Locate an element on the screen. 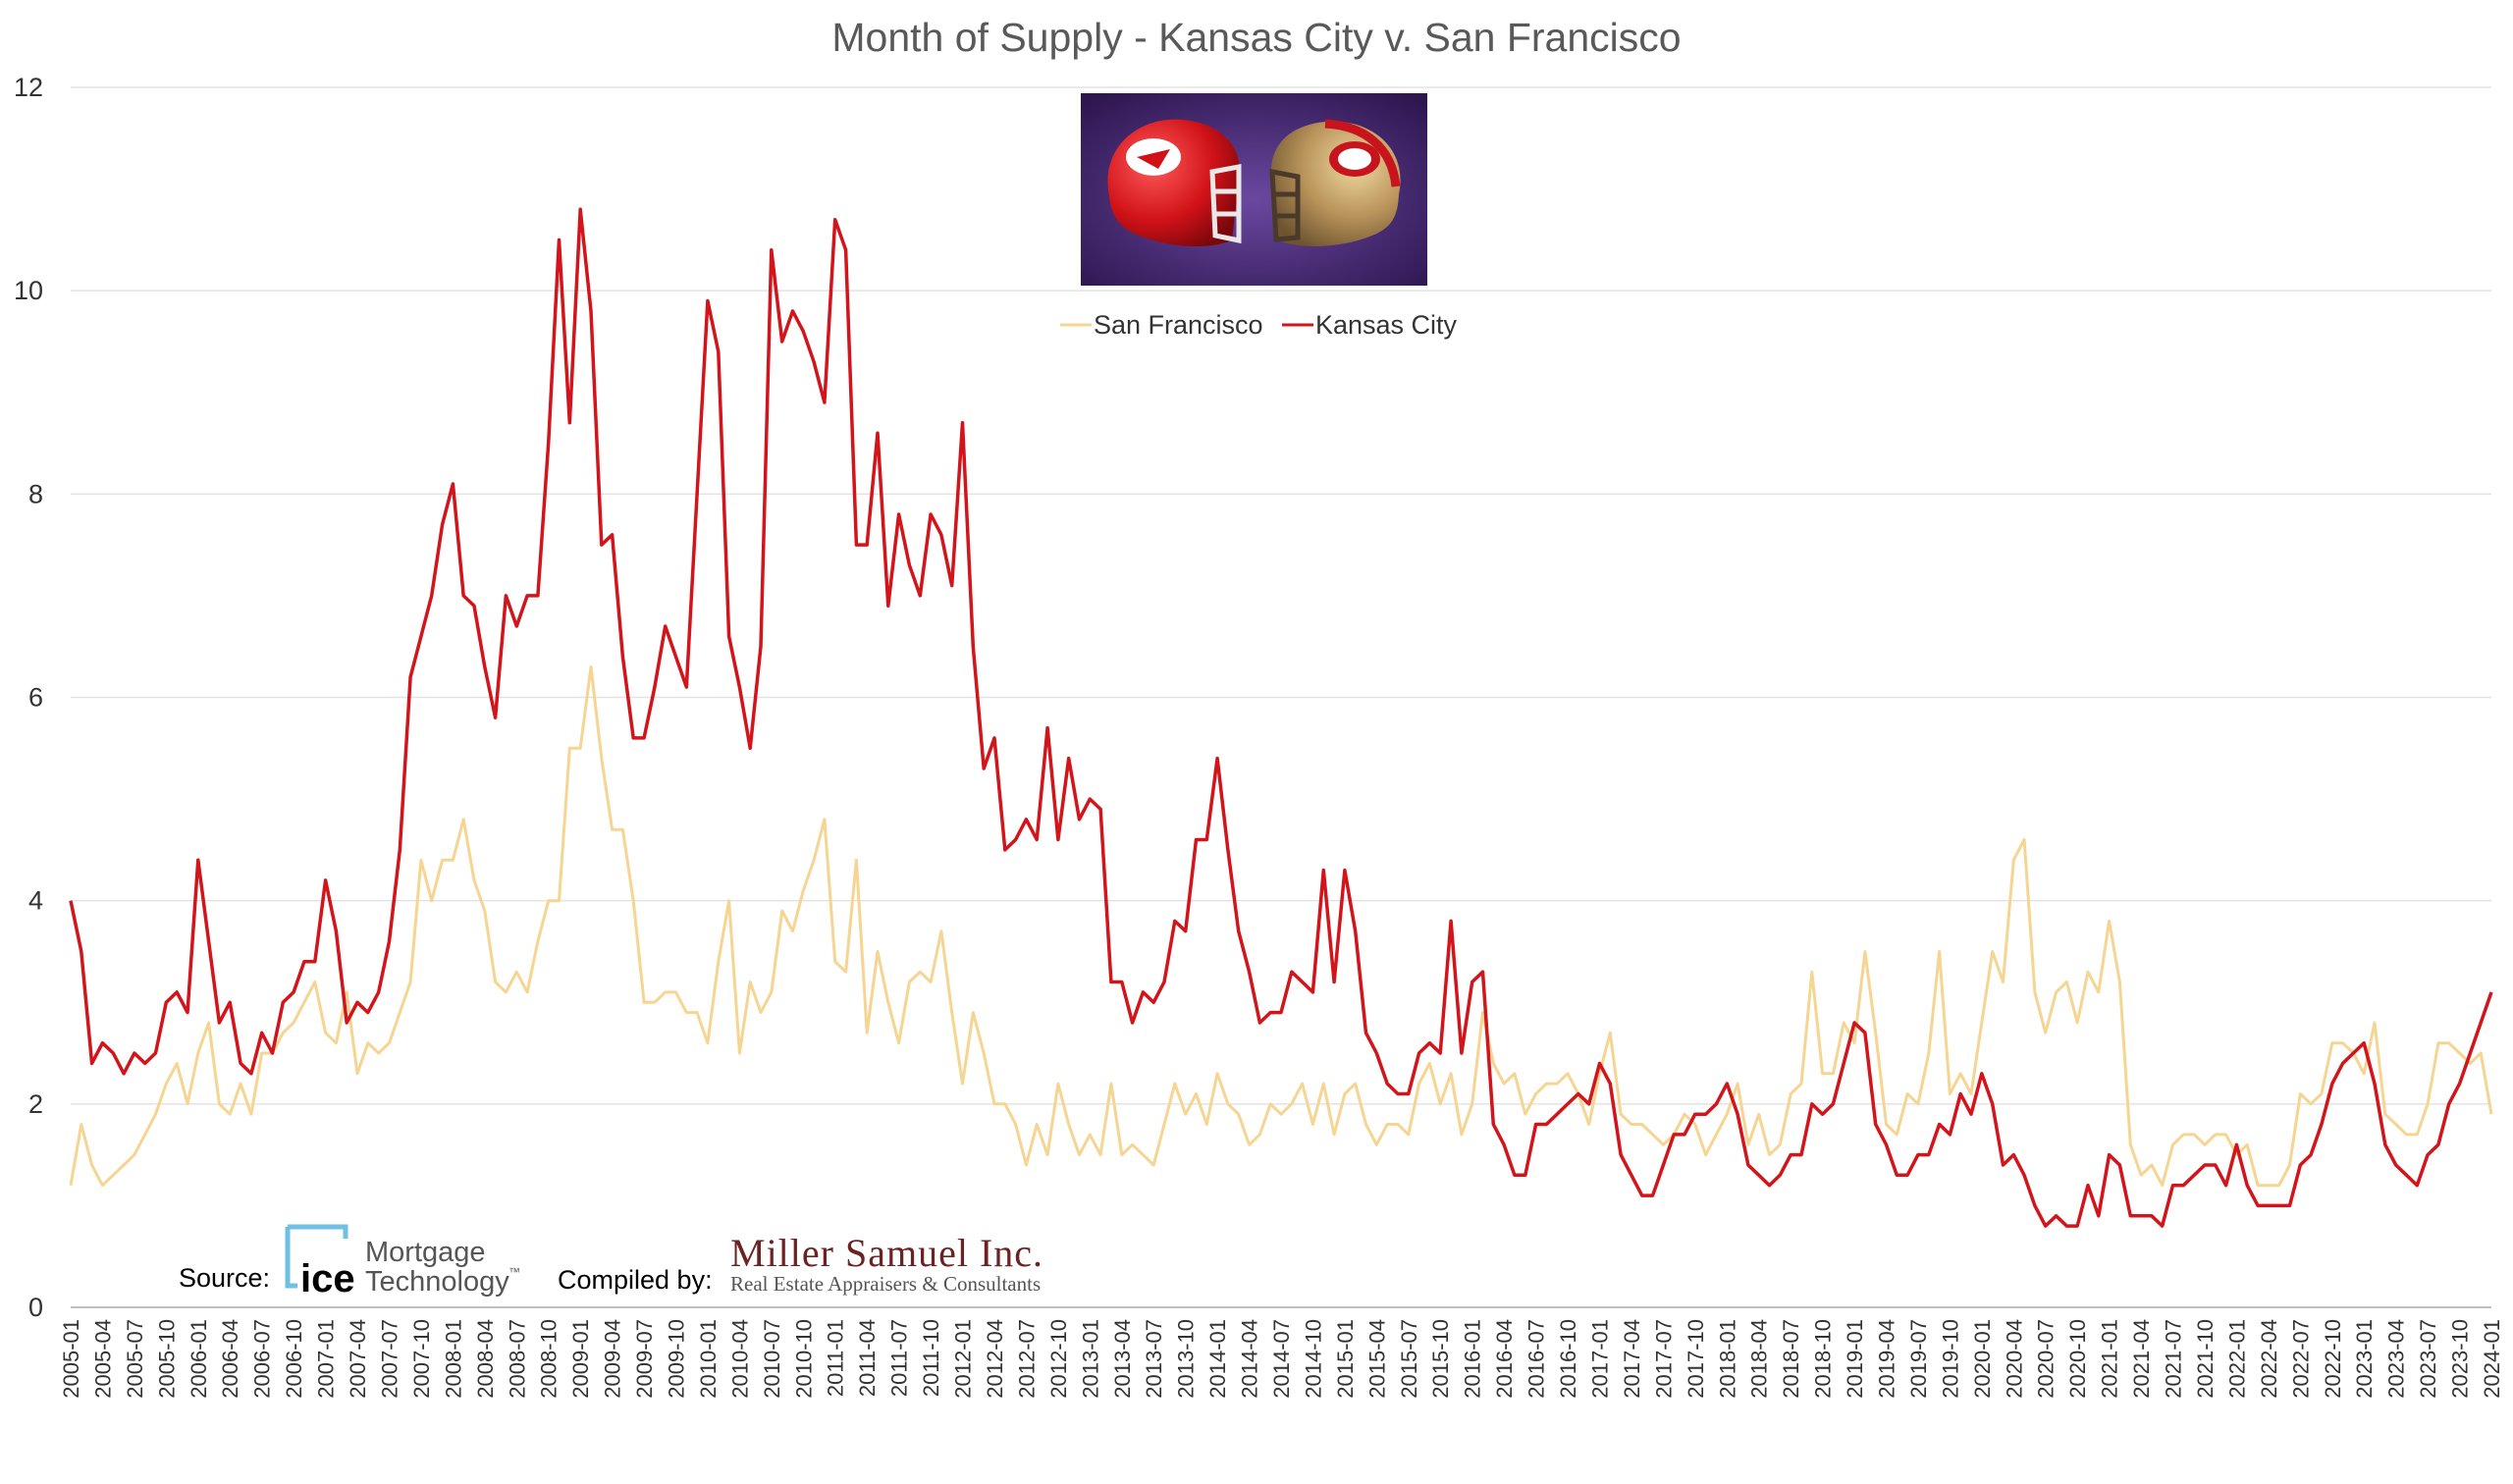 The width and height of the screenshot is (2513, 1484). x-tick-label: 2015-07 is located at coordinates (1409, 1359).